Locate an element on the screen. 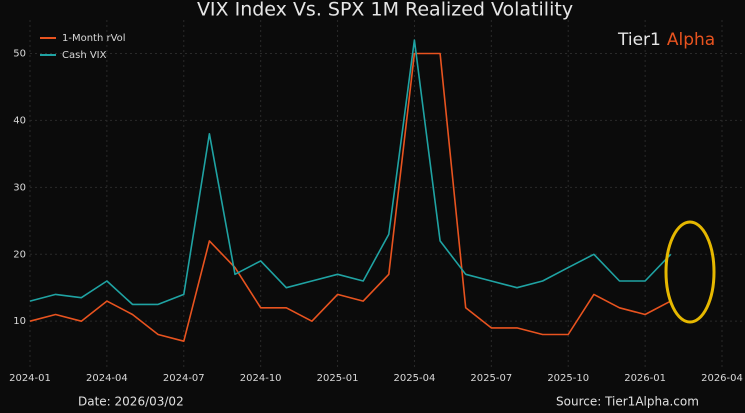 The height and width of the screenshot is (413, 745). x-tick-label: 2026-01 is located at coordinates (645, 378).